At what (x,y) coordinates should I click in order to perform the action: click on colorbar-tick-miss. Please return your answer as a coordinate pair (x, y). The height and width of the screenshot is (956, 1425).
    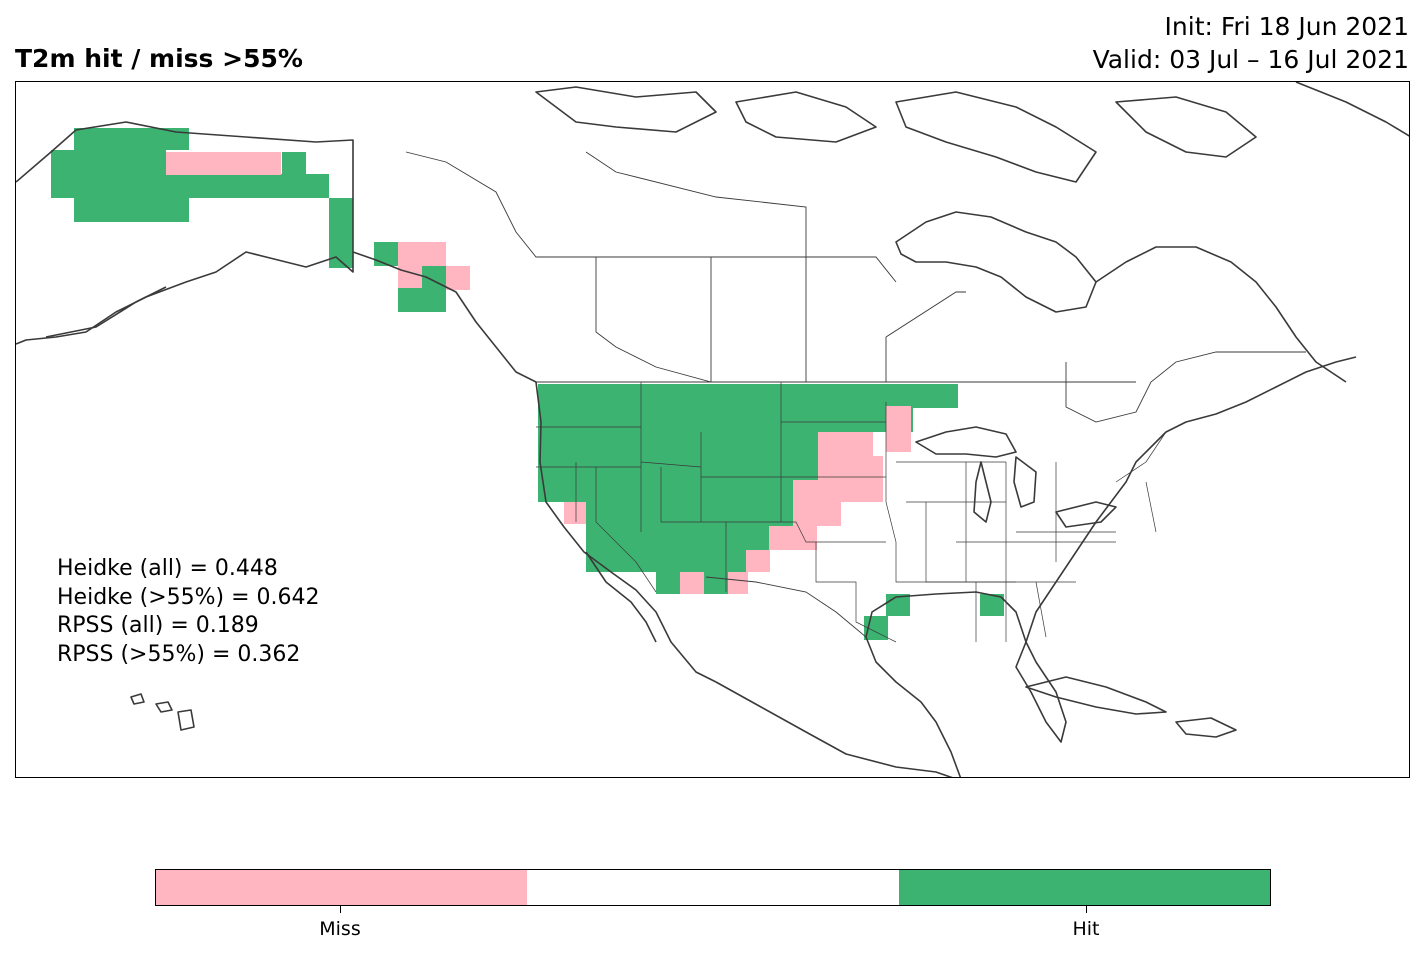
    Looking at the image, I should click on (340, 909).